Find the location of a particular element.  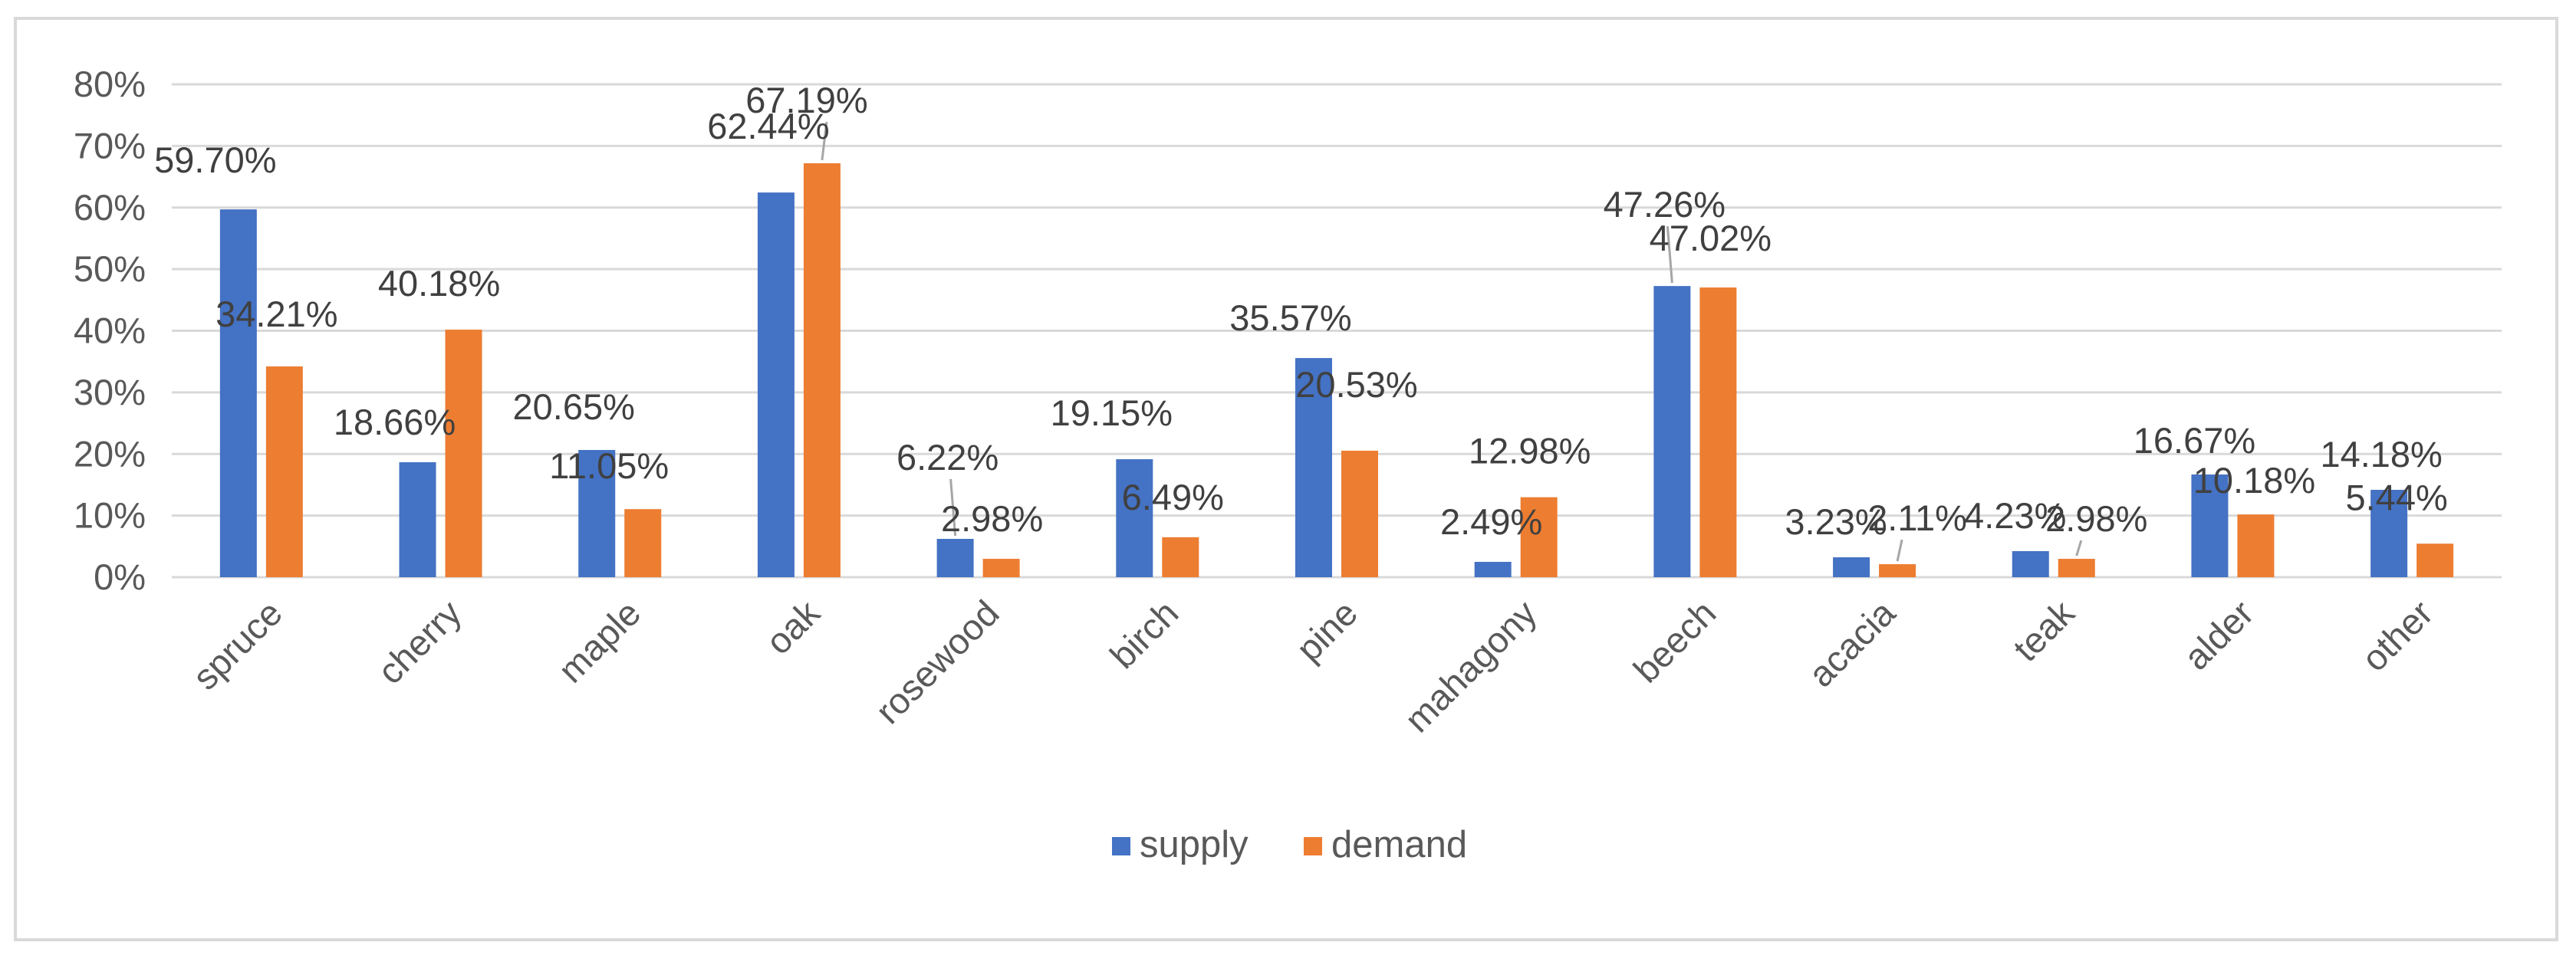

data-label-supply-oak: 62.44% is located at coordinates (768, 126).